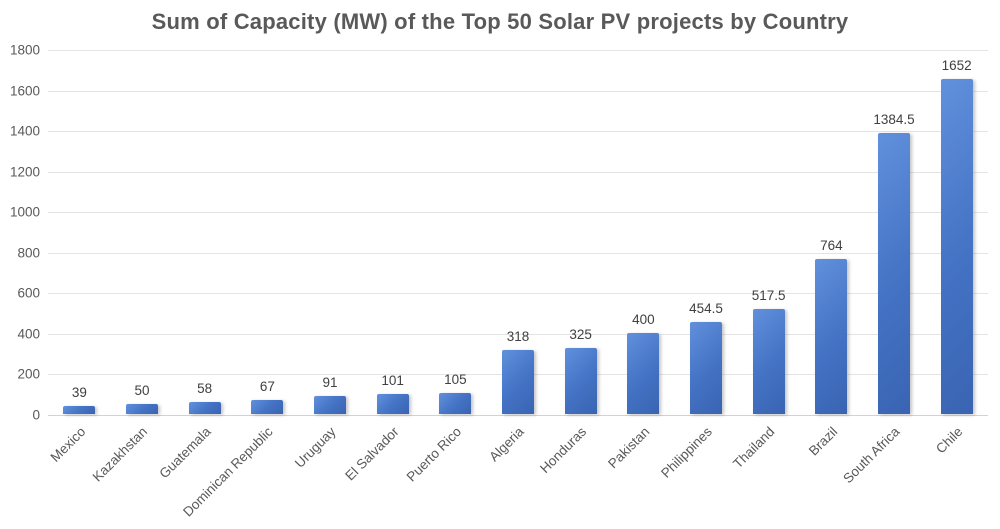 This screenshot has height=529, width=1000. What do you see at coordinates (315, 447) in the screenshot?
I see `x-axis-label-uruguay: Uruguay` at bounding box center [315, 447].